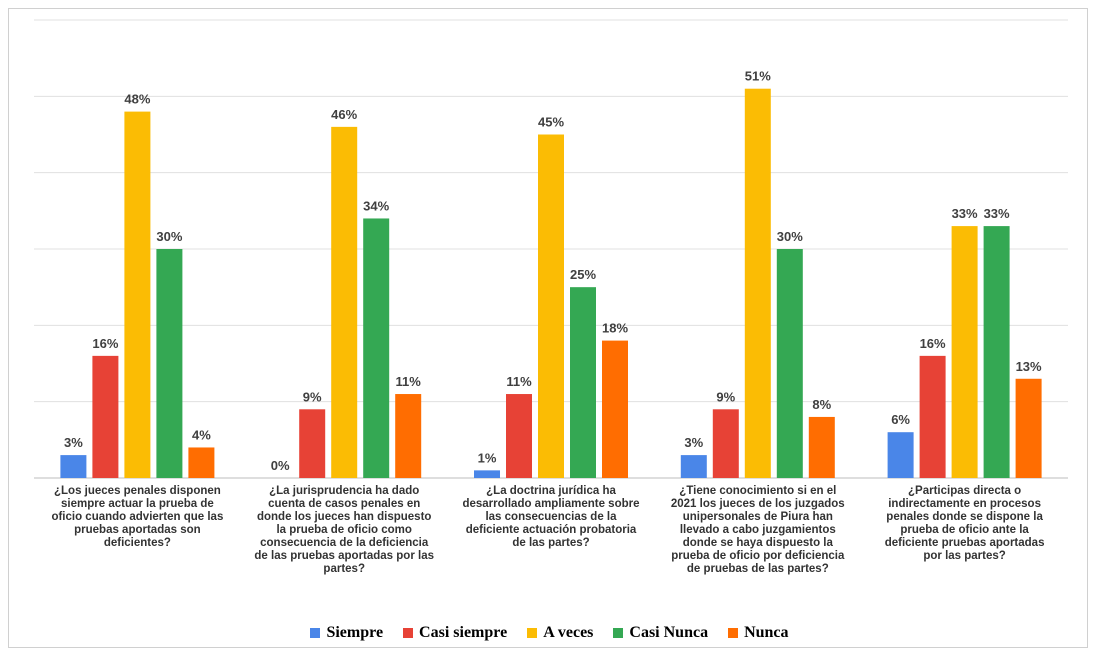 This screenshot has height=654, width=1099. Describe the element at coordinates (965, 543) in the screenshot. I see `category-label-line: deficiente pruebas aportadas` at that location.